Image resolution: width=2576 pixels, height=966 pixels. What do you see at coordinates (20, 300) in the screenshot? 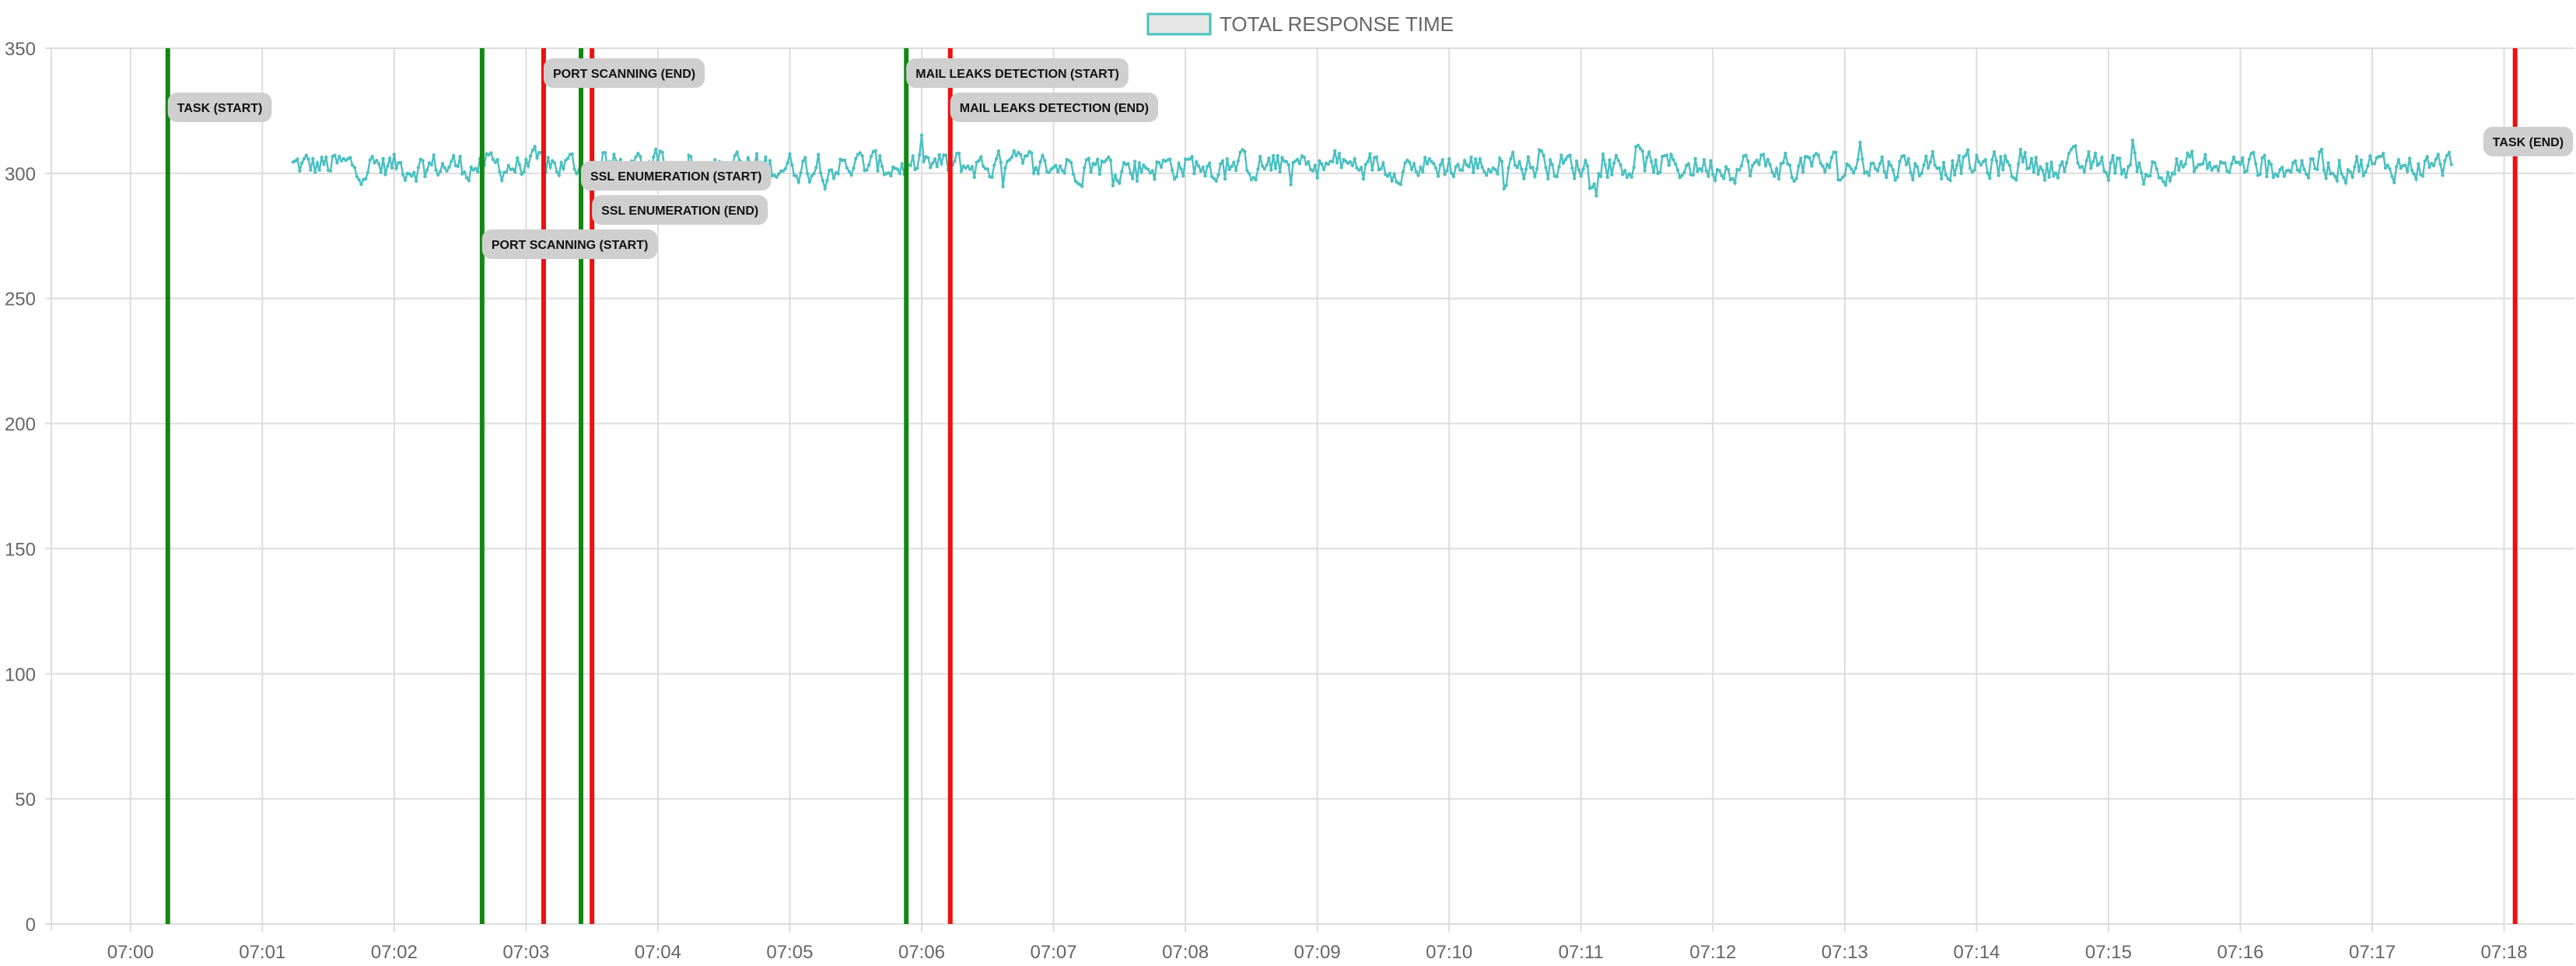
I see `y-tick-label: 250` at bounding box center [20, 300].